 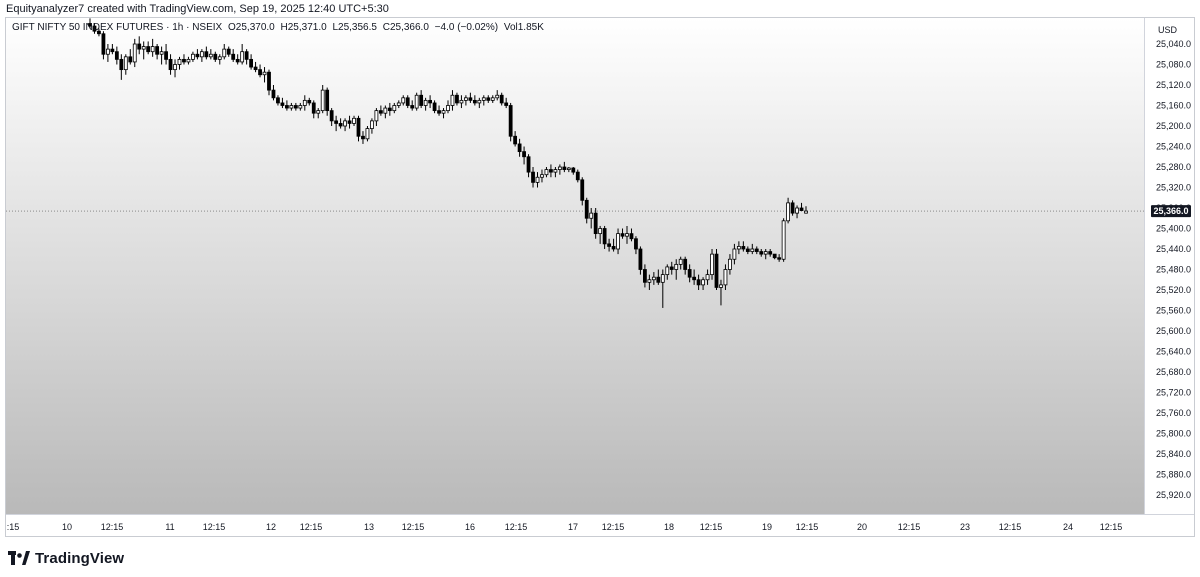 I want to click on last-price-badge, so click(x=1171, y=211).